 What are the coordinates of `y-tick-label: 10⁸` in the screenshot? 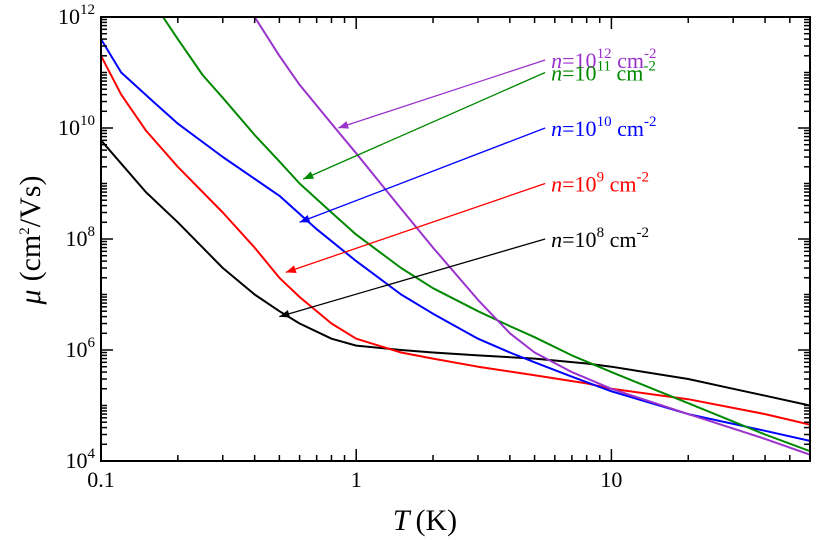 It's located at (81, 237).